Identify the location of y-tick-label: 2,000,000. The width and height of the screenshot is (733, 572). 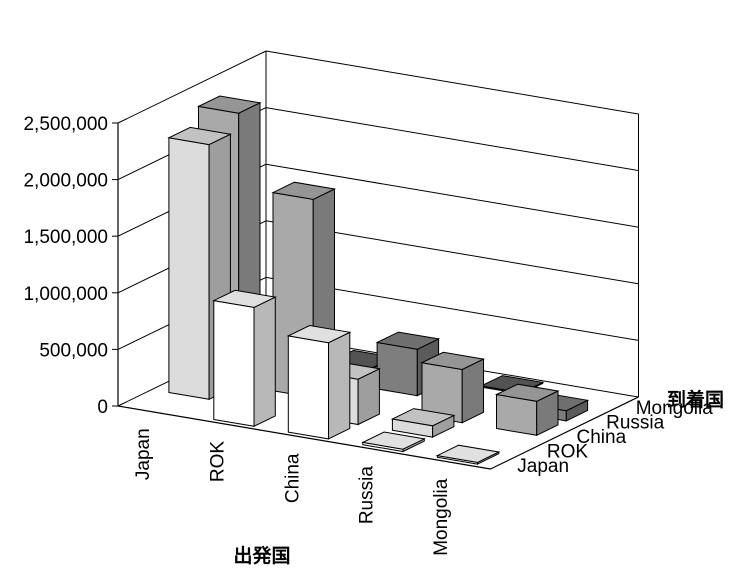
(65, 181).